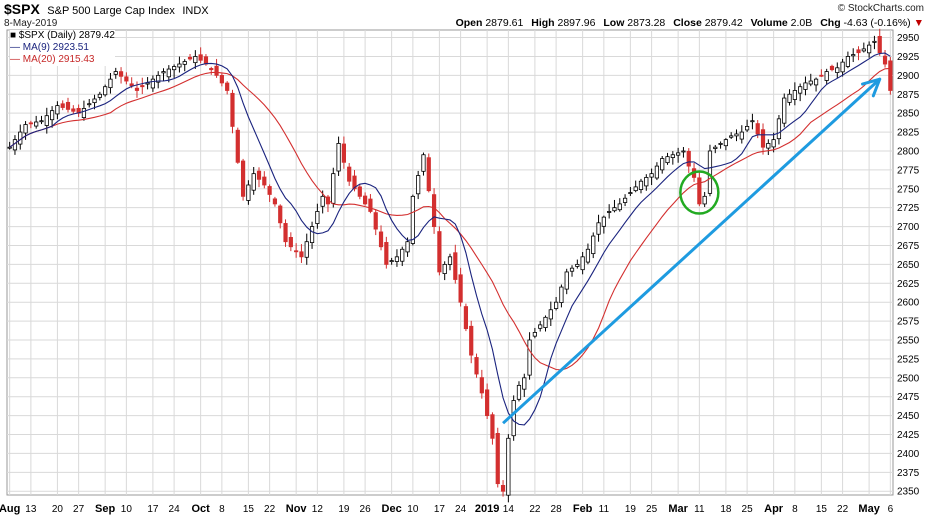 This screenshot has height=517, width=930. I want to click on y-tick-label: 2475, so click(908, 397).